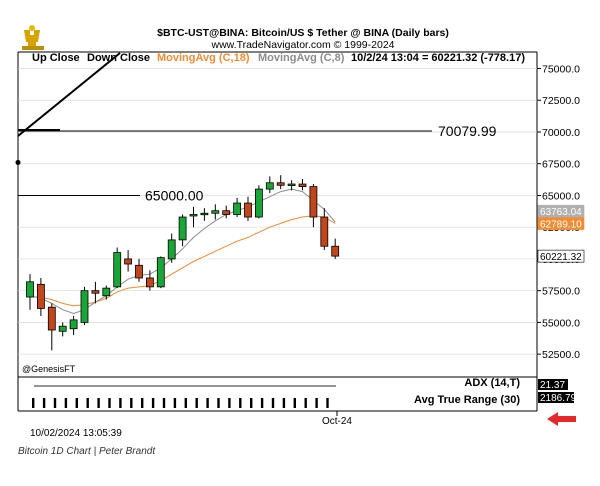 The width and height of the screenshot is (600, 486). What do you see at coordinates (301, 58) in the screenshot?
I see `legend-ma8: MovingAvg (C,8)` at bounding box center [301, 58].